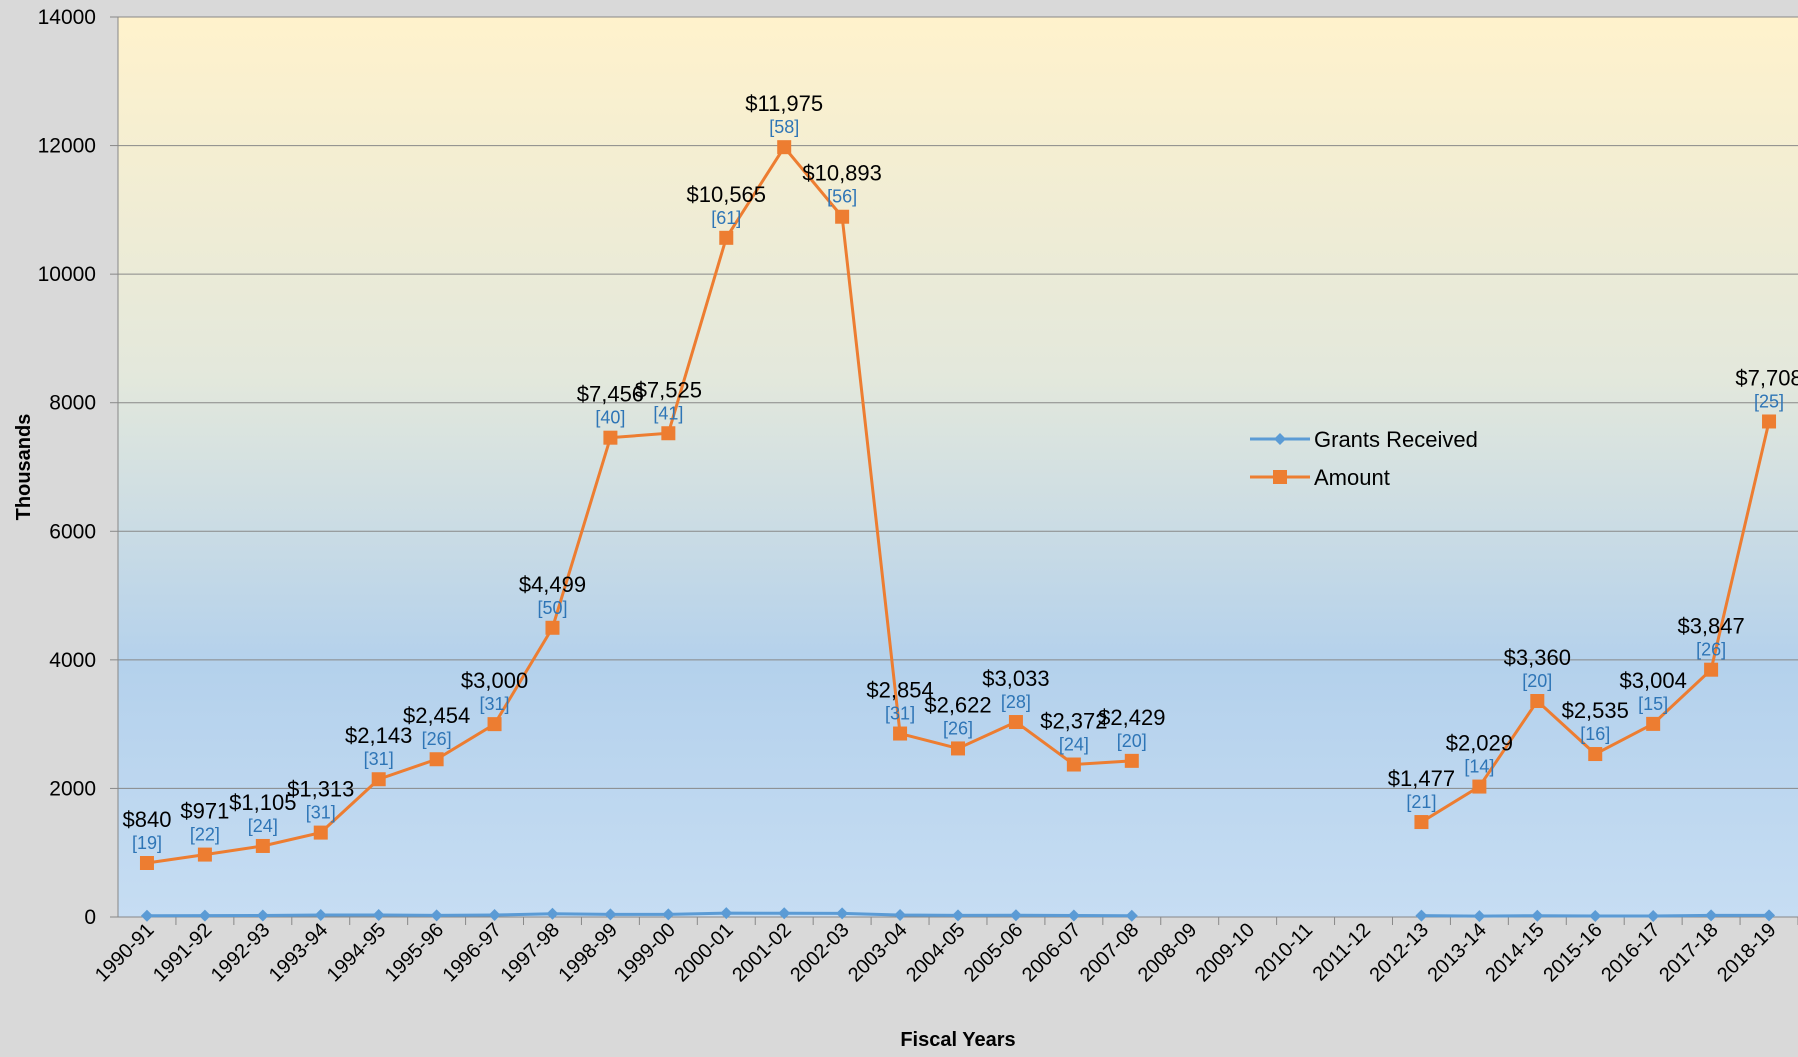  I want to click on x-tick-label: 1991-92, so click(182, 952).